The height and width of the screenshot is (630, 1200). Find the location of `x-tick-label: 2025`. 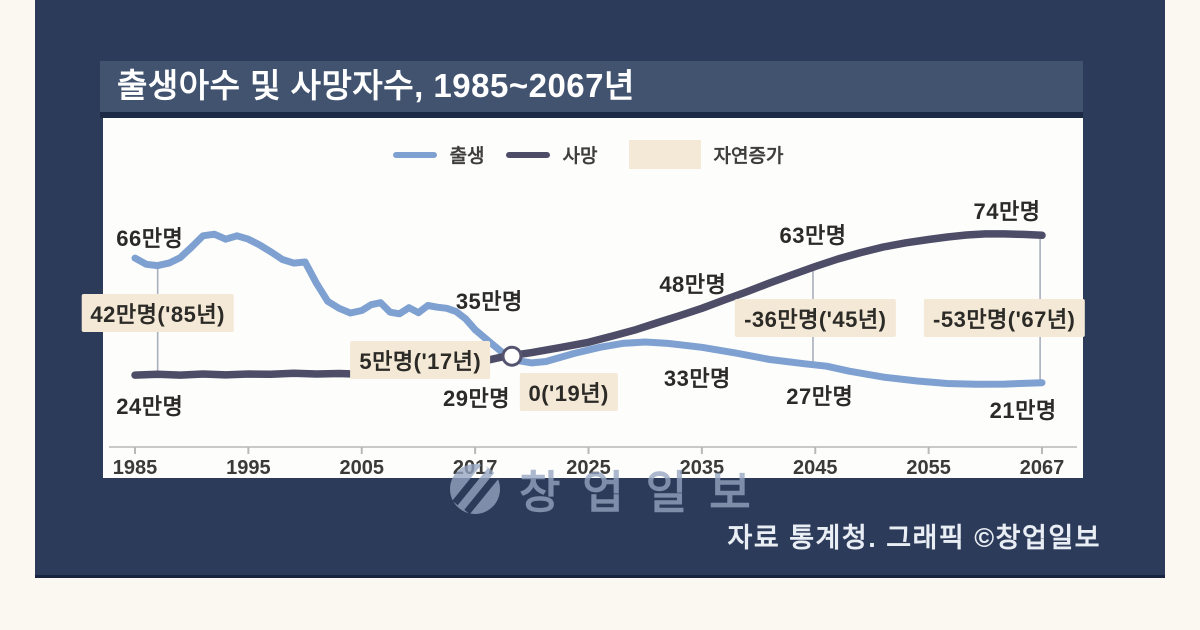

x-tick-label: 2025 is located at coordinates (588, 467).